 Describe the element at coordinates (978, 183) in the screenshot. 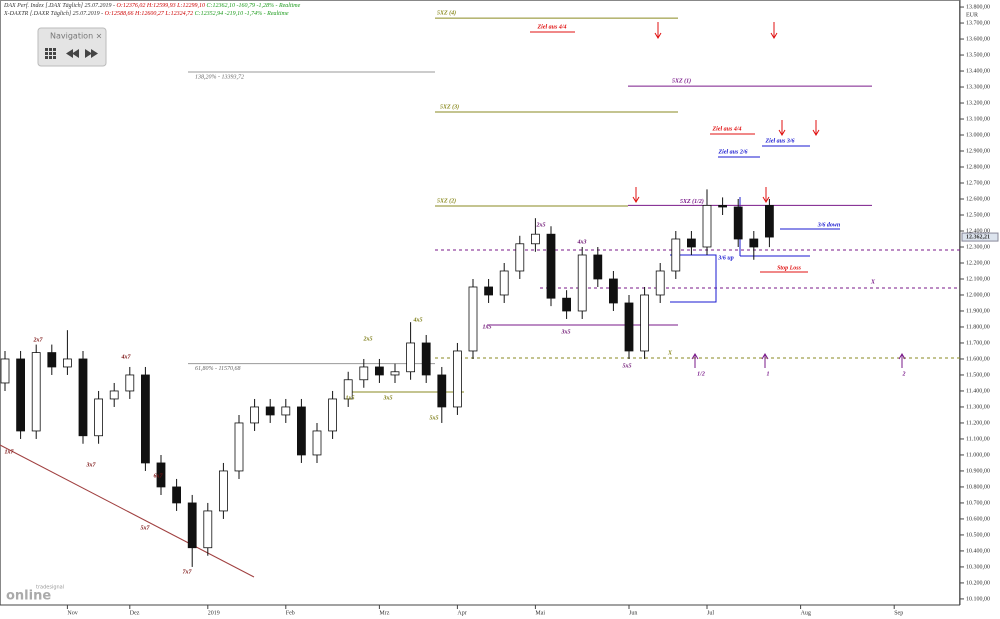

I see `y-tick-label: 12.700,00` at that location.